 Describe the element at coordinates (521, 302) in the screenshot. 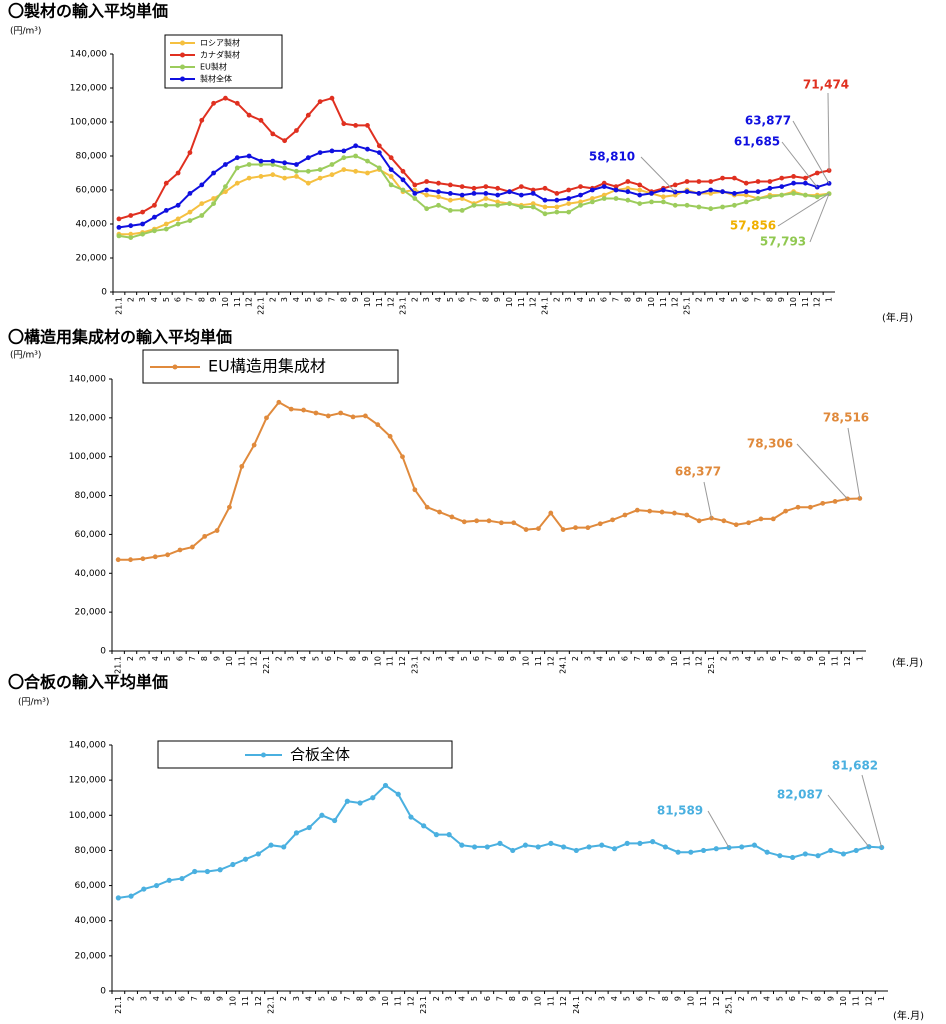

I see `x-tick-label: 11` at that location.